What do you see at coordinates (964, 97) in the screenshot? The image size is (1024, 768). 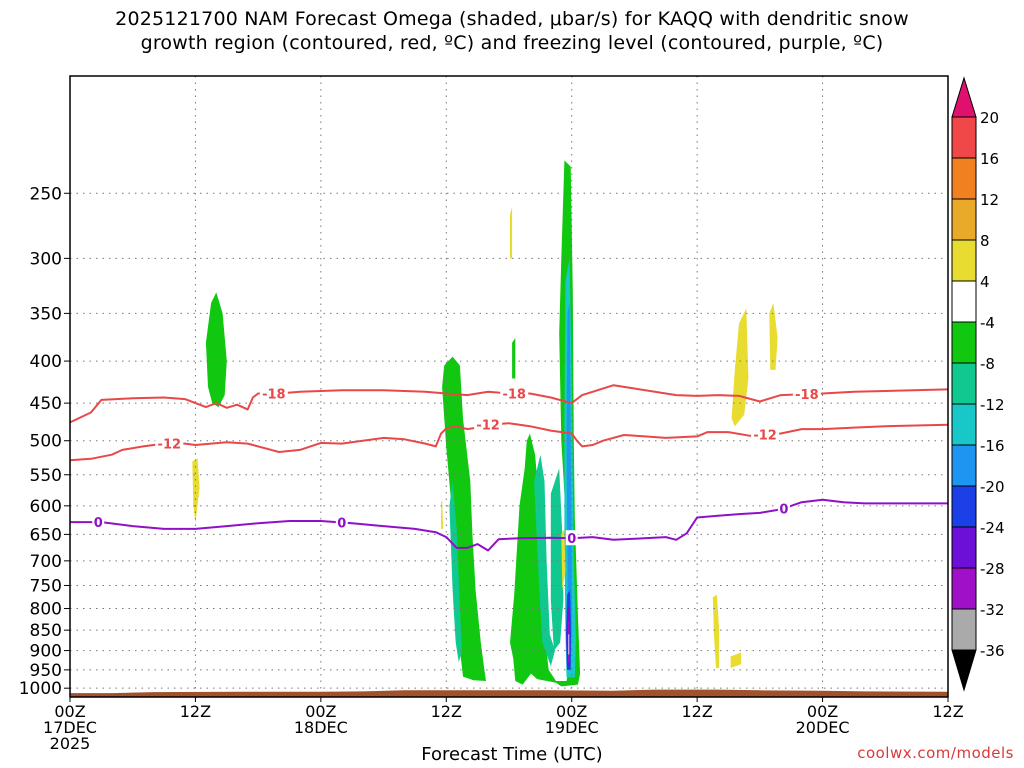 I see `colorbar-over-triangle` at bounding box center [964, 97].